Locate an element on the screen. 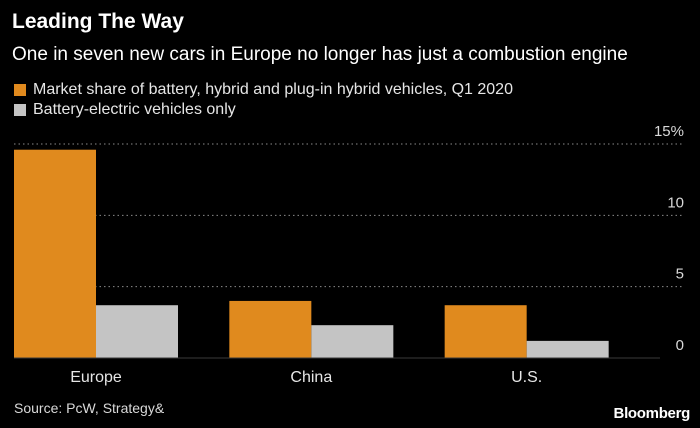 The height and width of the screenshot is (428, 700). legend-label-battery-electric: Battery-electric vehicles only is located at coordinates (134, 109).